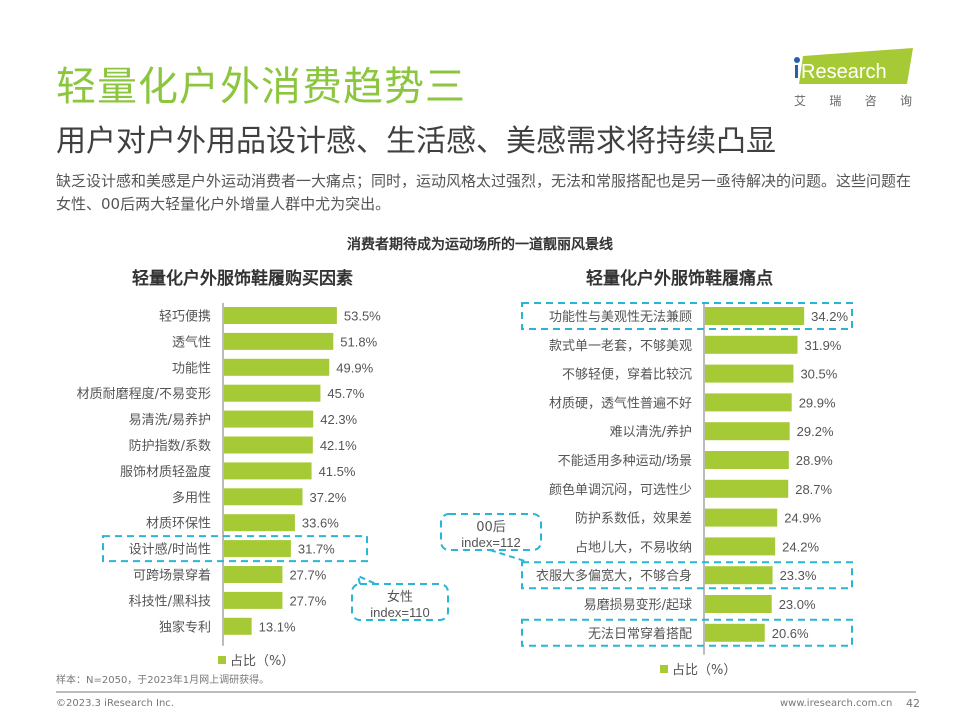 The width and height of the screenshot is (960, 720). What do you see at coordinates (185, 317) in the screenshot?
I see `category-label: 轻巧便携` at bounding box center [185, 317].